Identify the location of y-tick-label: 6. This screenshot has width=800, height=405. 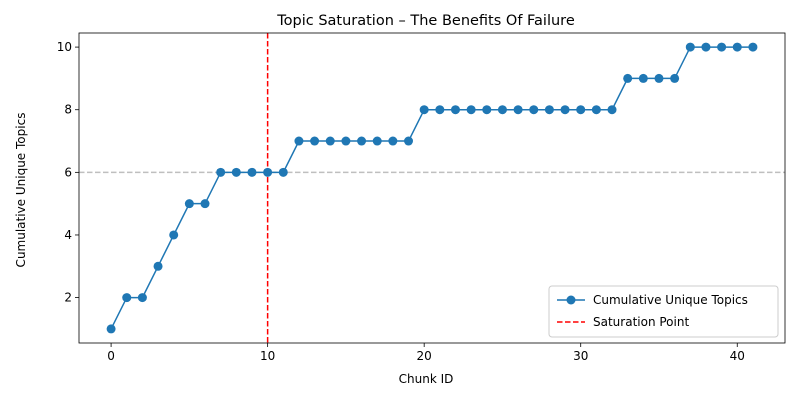
(68, 172).